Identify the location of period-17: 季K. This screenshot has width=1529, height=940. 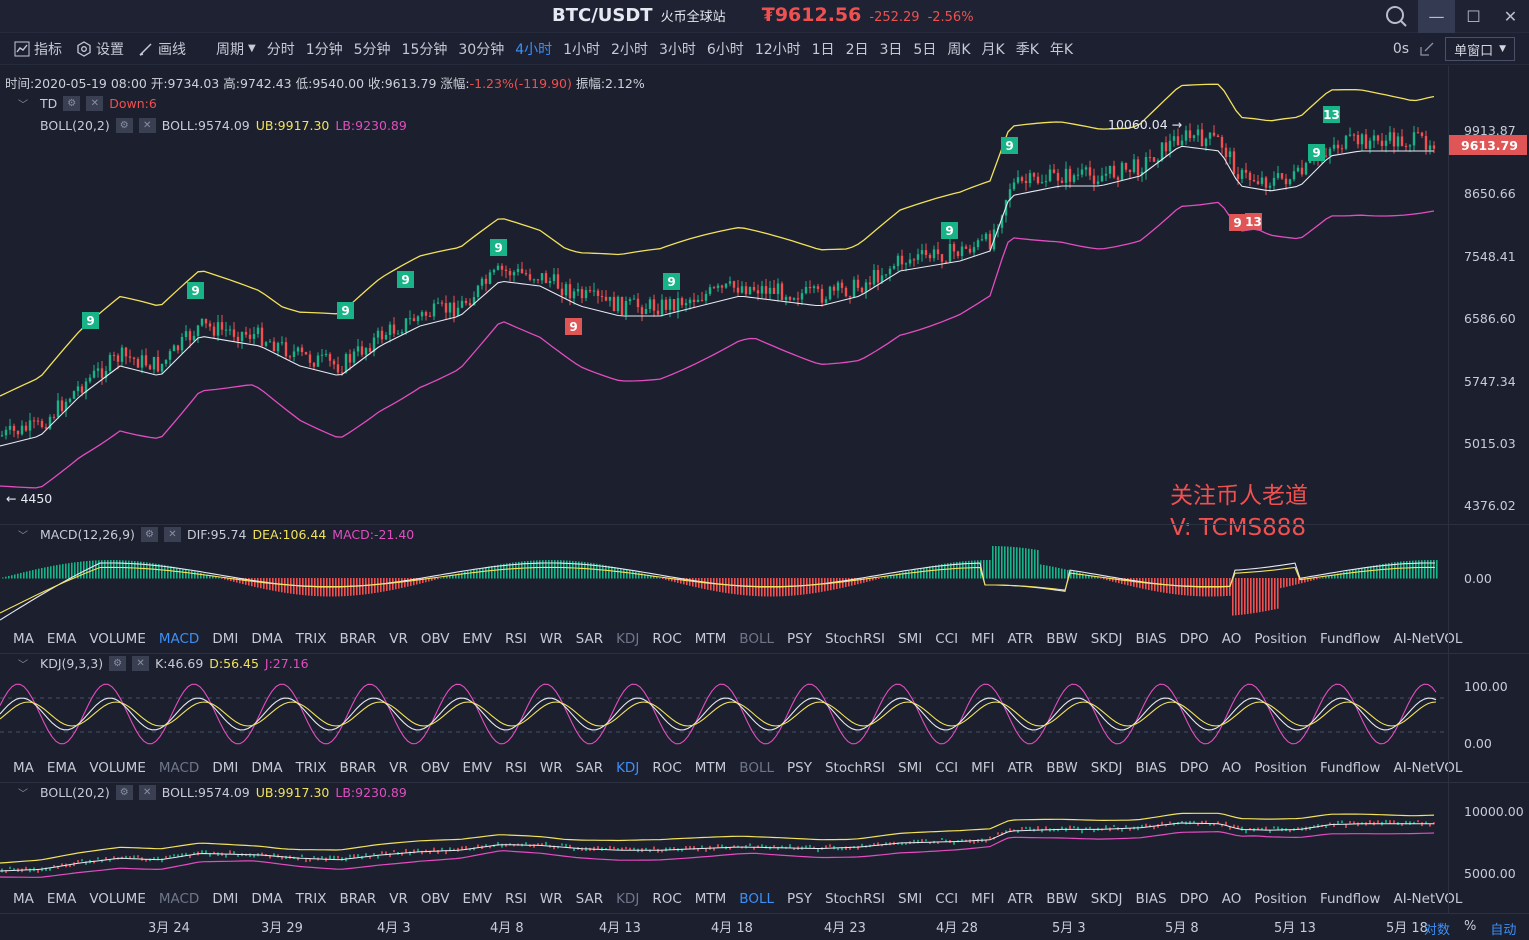
(1027, 49).